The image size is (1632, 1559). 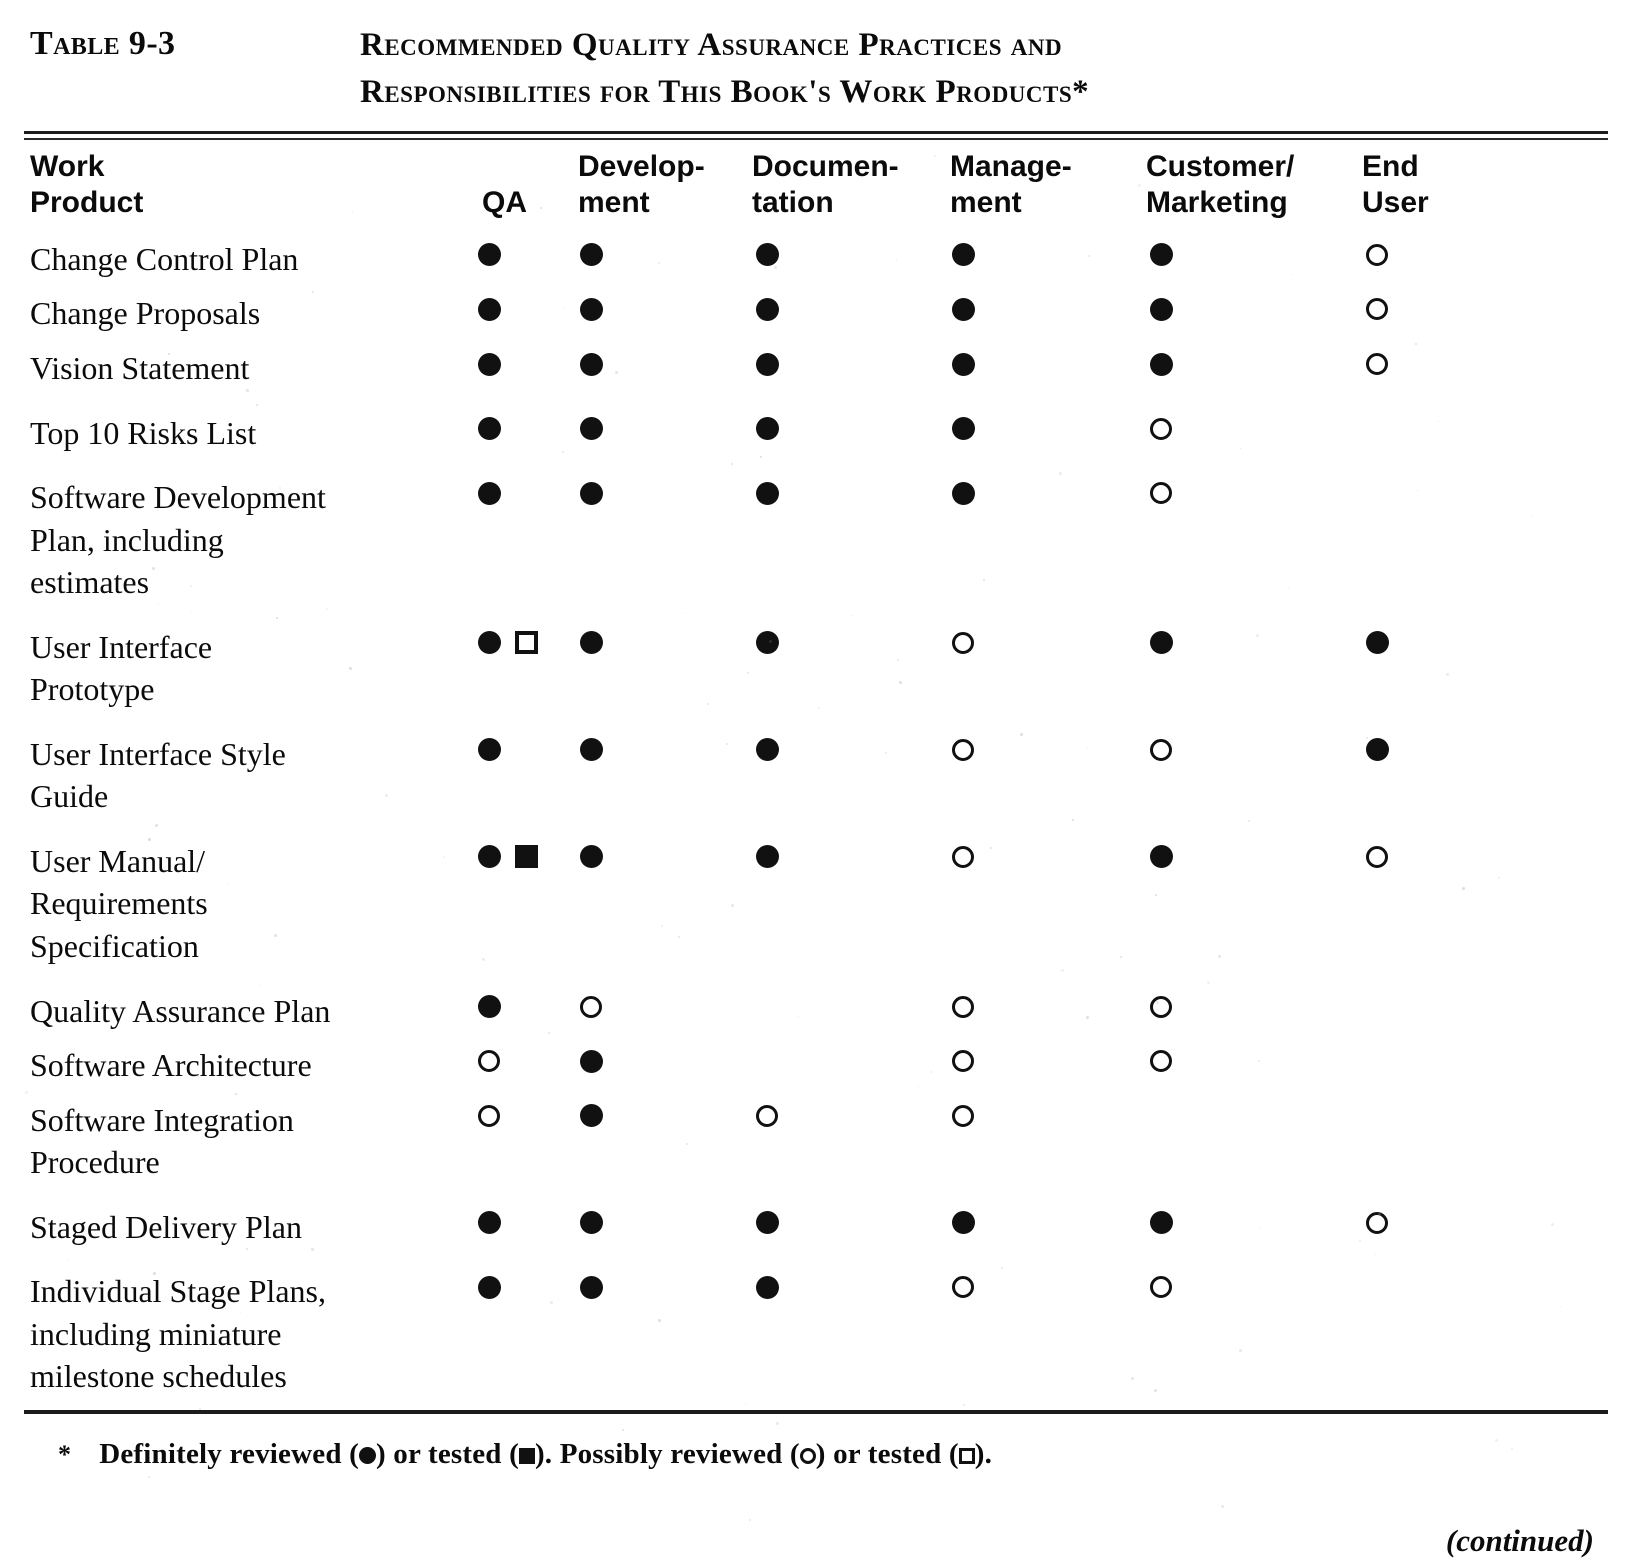 I want to click on column-header-work-product: Work Product, so click(x=236, y=186).